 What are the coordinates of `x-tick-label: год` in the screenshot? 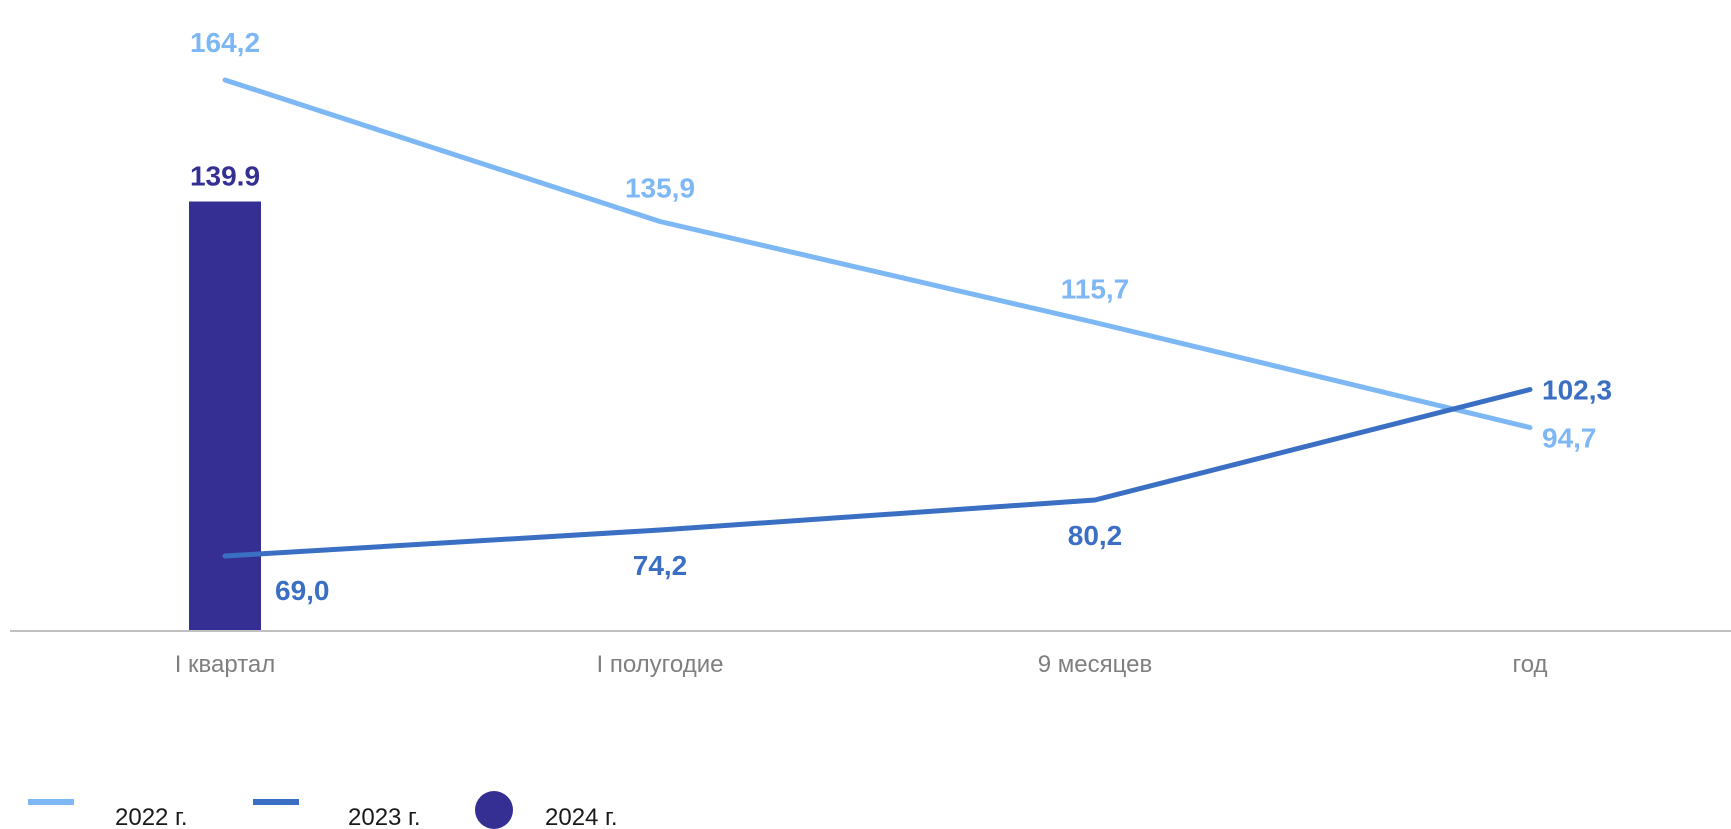 It's located at (1529, 664).